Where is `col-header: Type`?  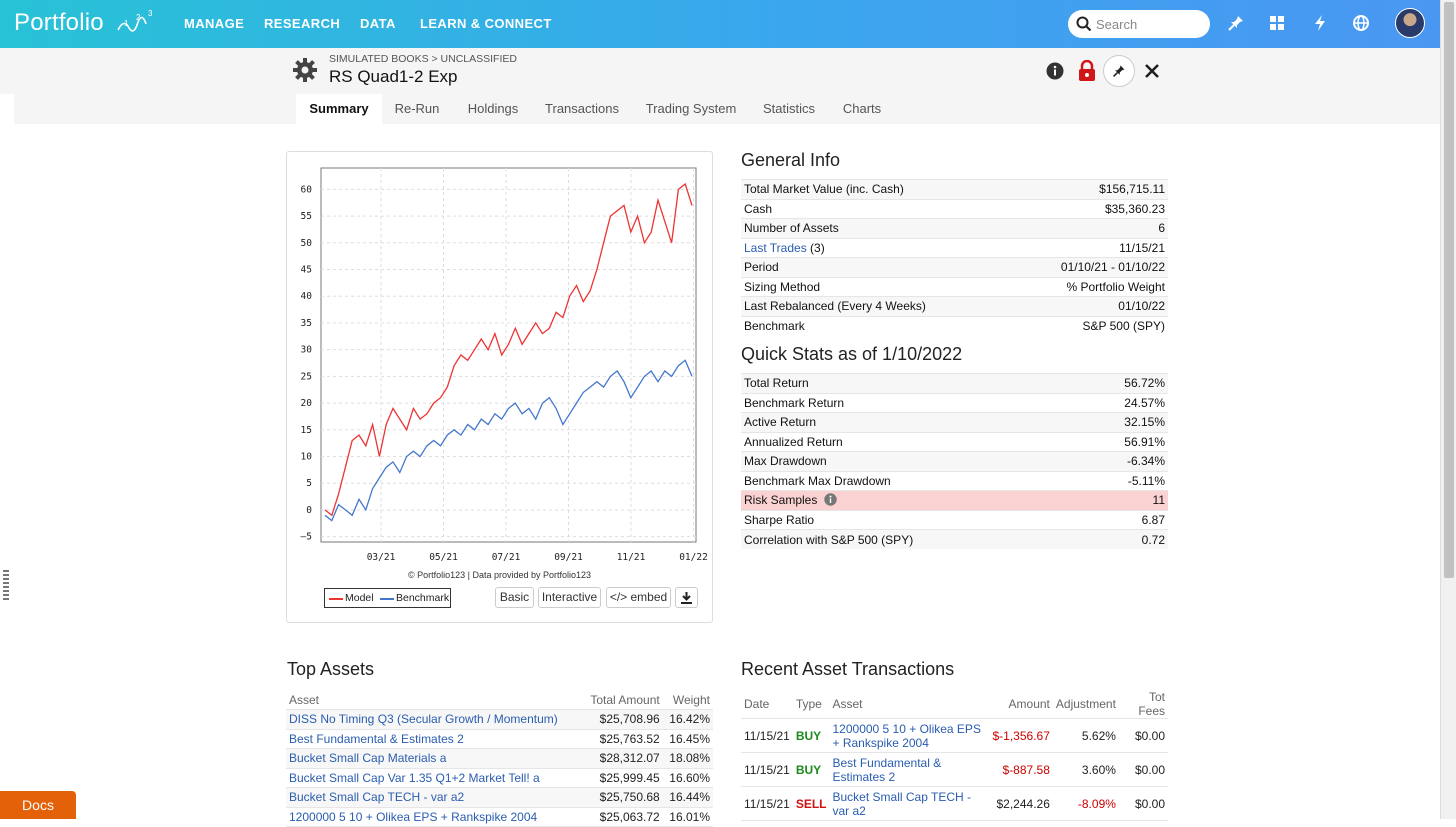
col-header: Type is located at coordinates (811, 704).